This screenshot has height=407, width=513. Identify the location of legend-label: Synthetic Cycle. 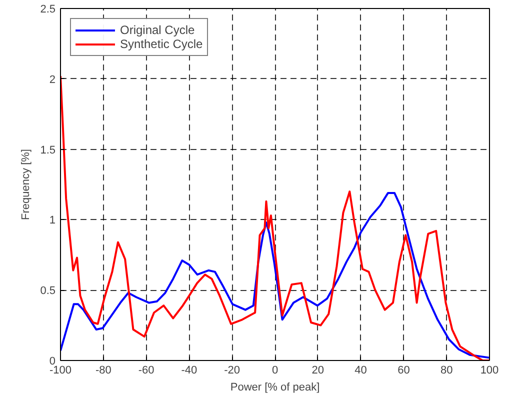
(161, 44).